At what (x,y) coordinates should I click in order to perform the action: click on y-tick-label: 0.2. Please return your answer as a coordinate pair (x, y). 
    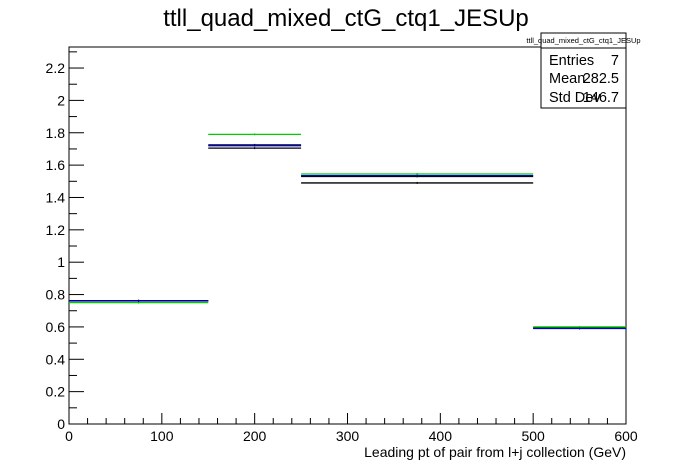
    Looking at the image, I should click on (56, 392).